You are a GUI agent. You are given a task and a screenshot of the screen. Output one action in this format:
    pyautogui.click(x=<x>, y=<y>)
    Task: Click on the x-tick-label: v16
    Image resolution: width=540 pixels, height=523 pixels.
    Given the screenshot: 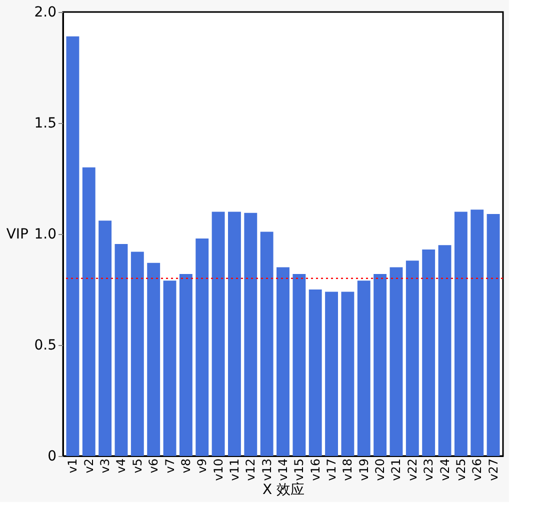 What is the action you would take?
    pyautogui.click(x=315, y=469)
    